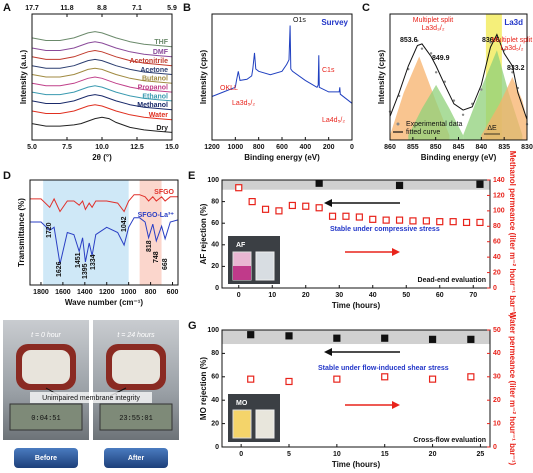 This screenshot has width=533, height=473. I want to click on y-tick-label: 40, so click(215, 245).